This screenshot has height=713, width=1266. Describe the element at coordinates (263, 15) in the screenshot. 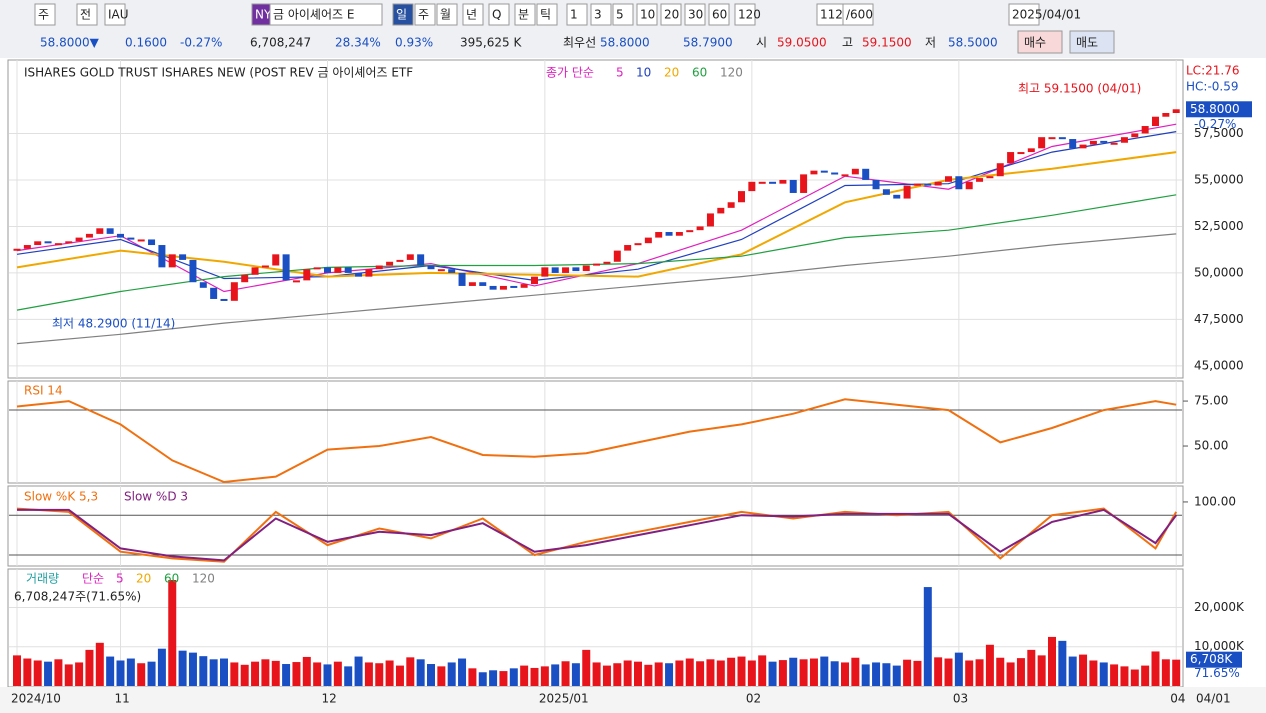

I see `toolbar-label: NY` at that location.